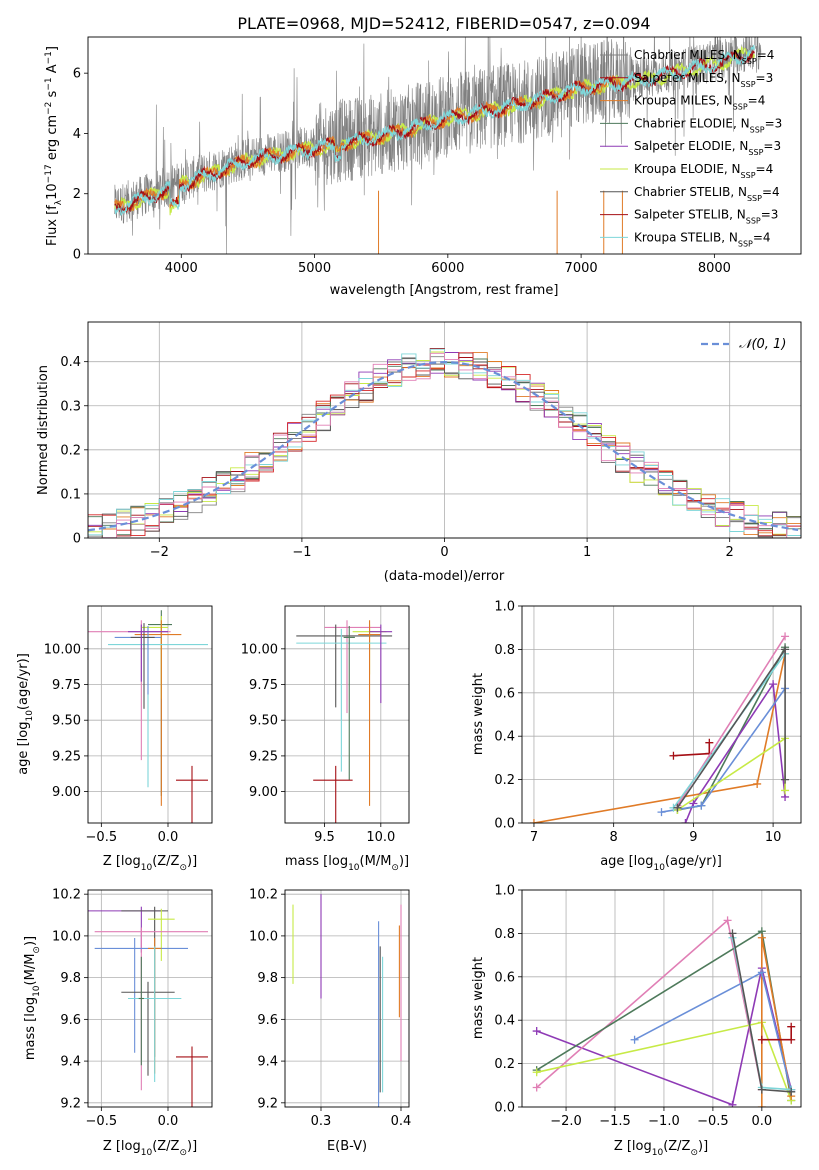  What do you see at coordinates (150, 863) in the screenshot?
I see `x-axis-label: Z [log10(Z/Z⊙)]` at bounding box center [150, 863].